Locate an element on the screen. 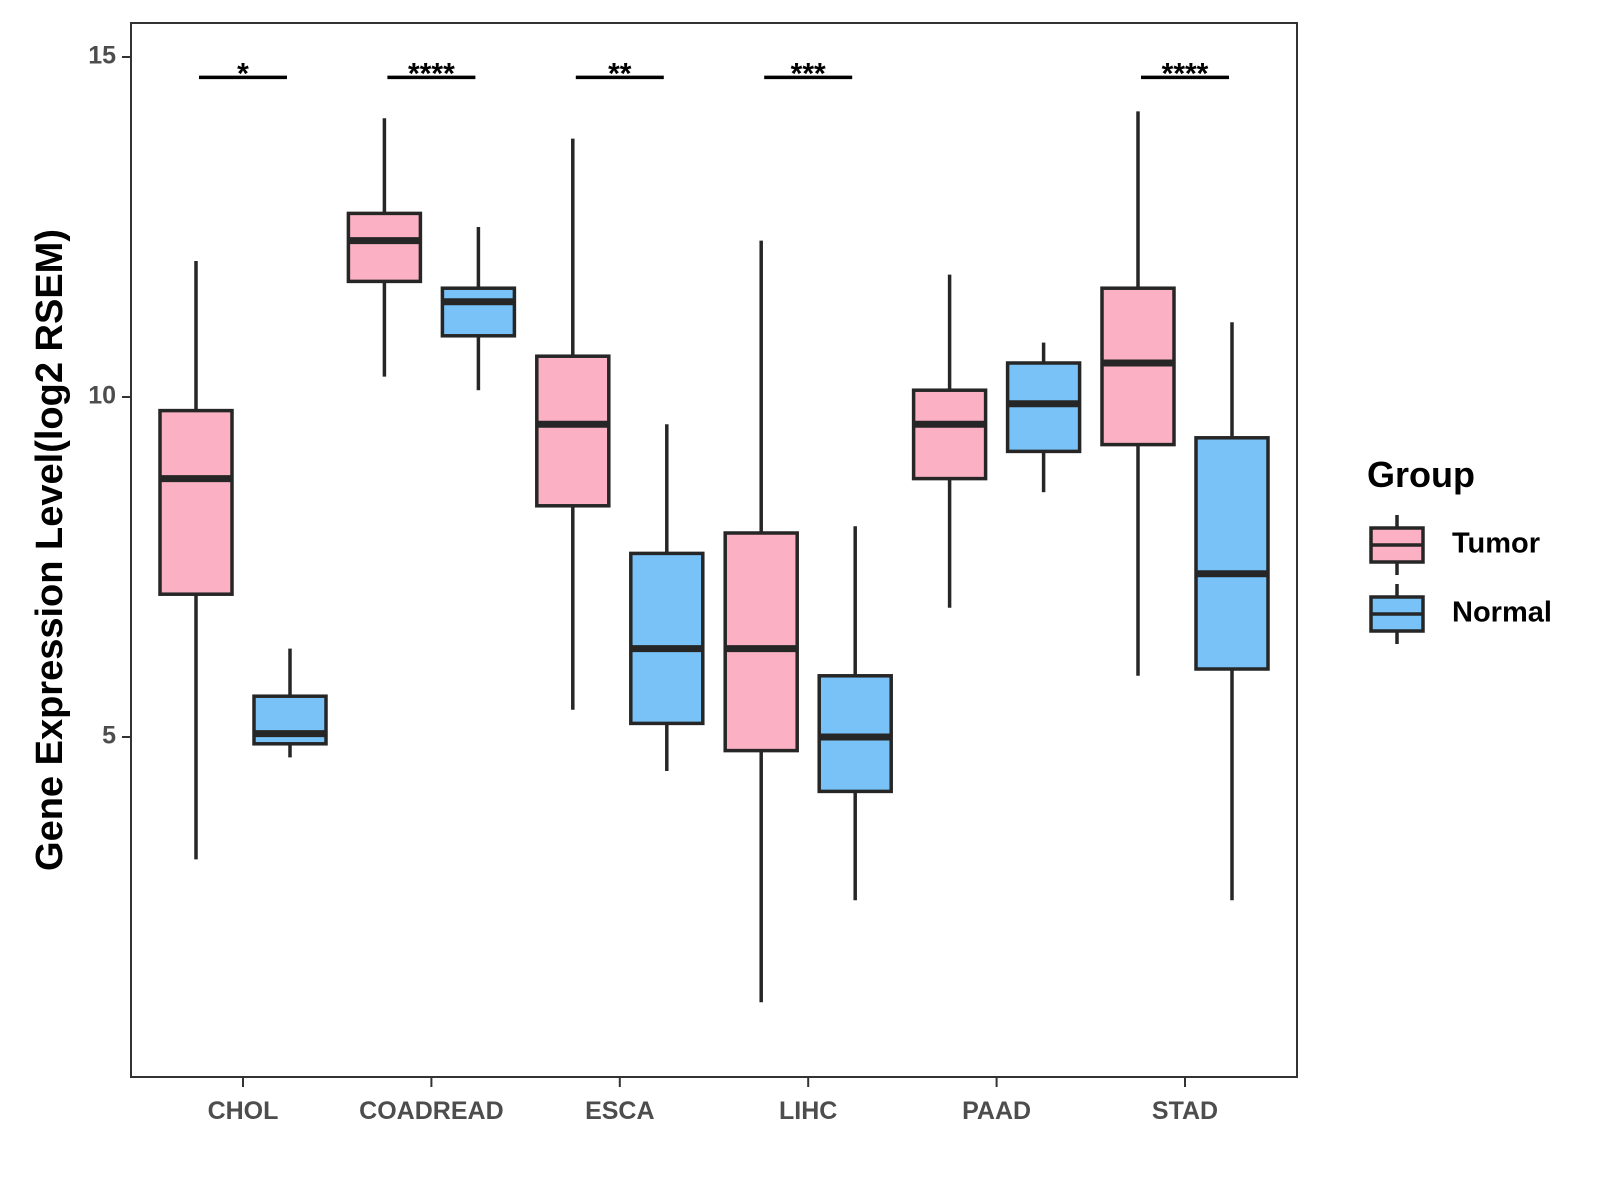  x-tick-label-stad: STAD is located at coordinates (1185, 1111).